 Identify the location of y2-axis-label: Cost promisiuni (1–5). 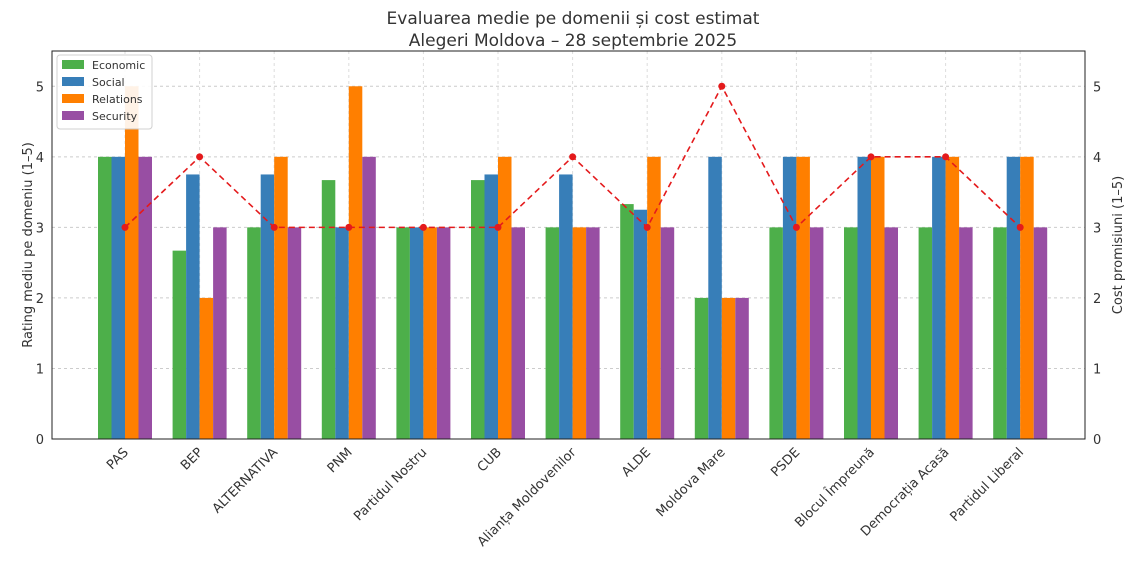
(1118, 245).